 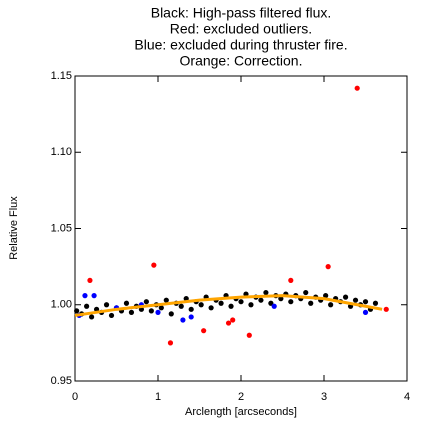 What do you see at coordinates (158, 397) in the screenshot?
I see `x-tick-label: 1` at bounding box center [158, 397].